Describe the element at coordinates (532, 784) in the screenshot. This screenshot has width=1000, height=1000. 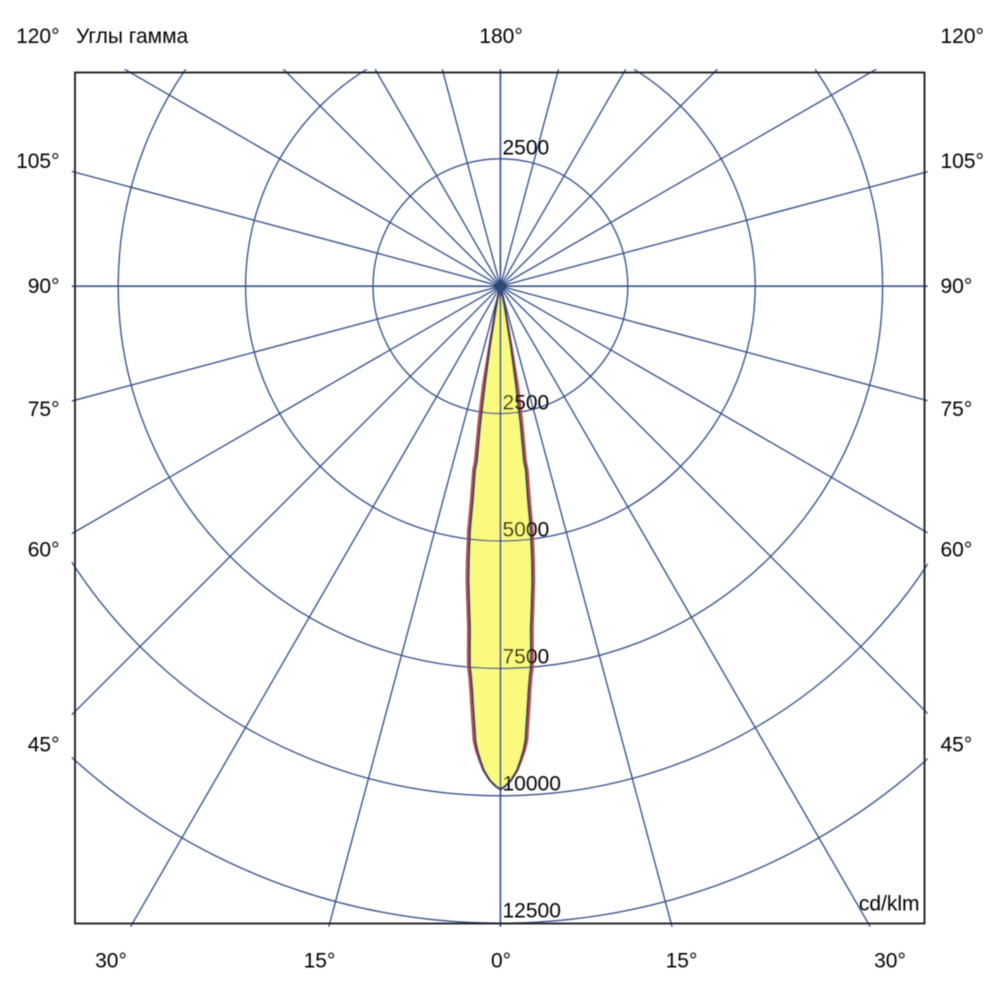
I see `svg-text: 10000` at that location.